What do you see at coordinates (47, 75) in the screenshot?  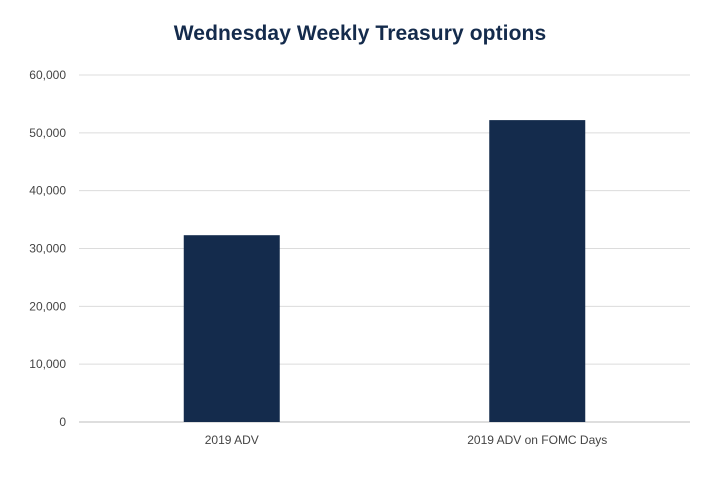 I see `y-tick-label: 60,000` at bounding box center [47, 75].